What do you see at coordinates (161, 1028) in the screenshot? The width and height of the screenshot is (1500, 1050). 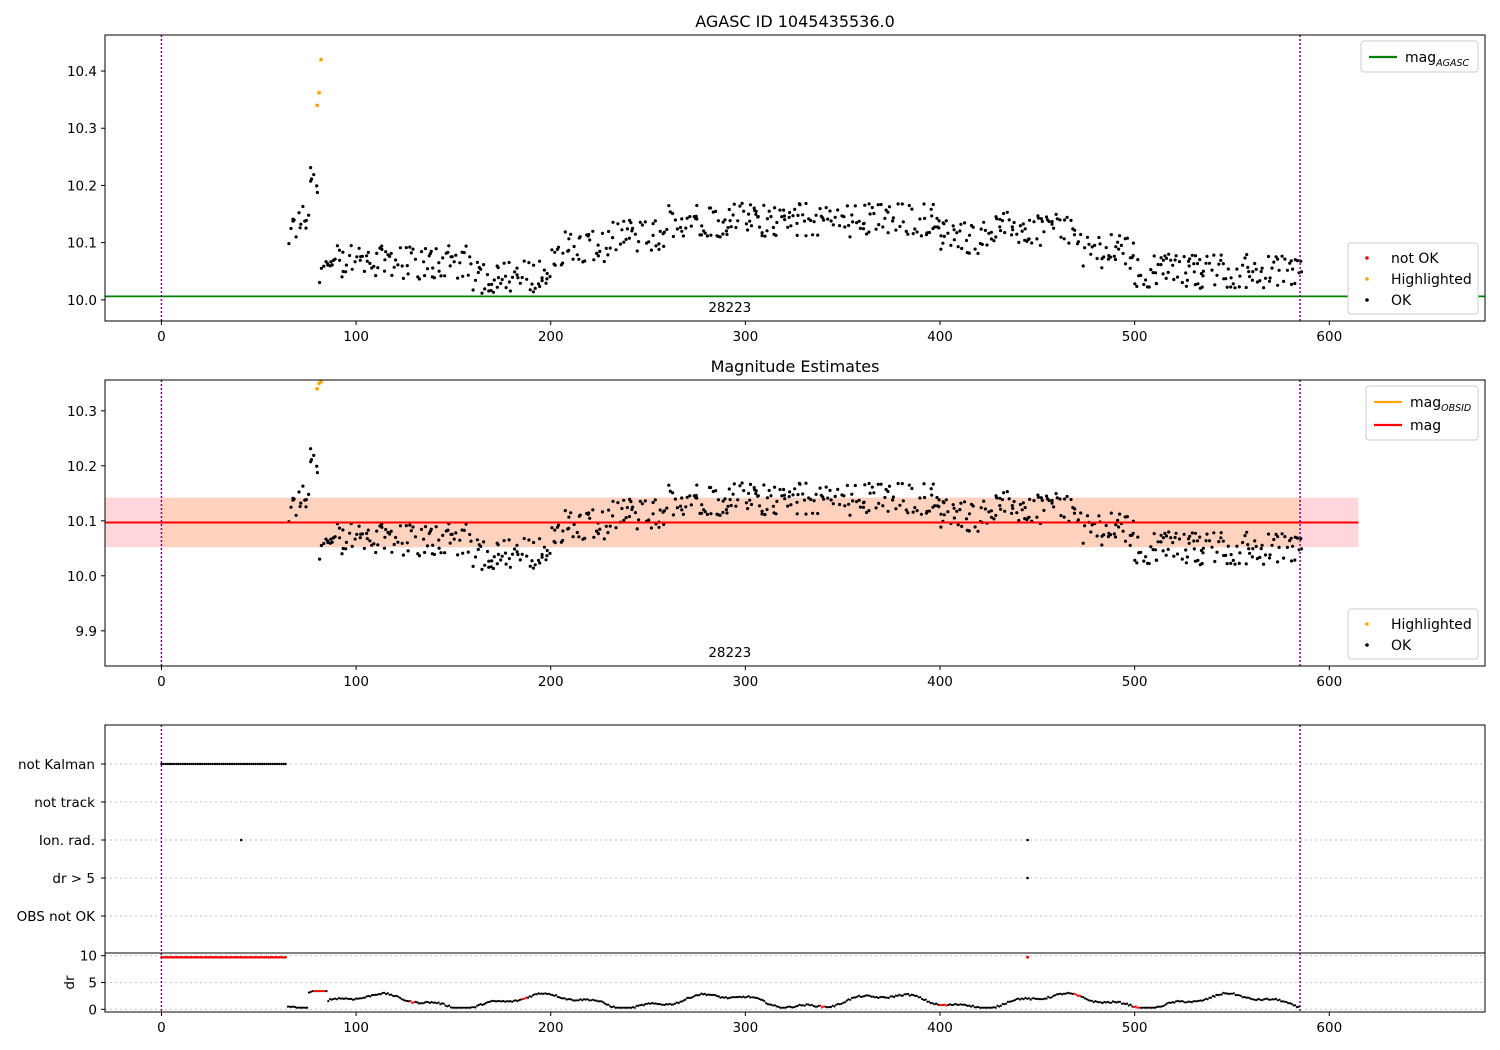 I see `x-tick-label: 0` at bounding box center [161, 1028].